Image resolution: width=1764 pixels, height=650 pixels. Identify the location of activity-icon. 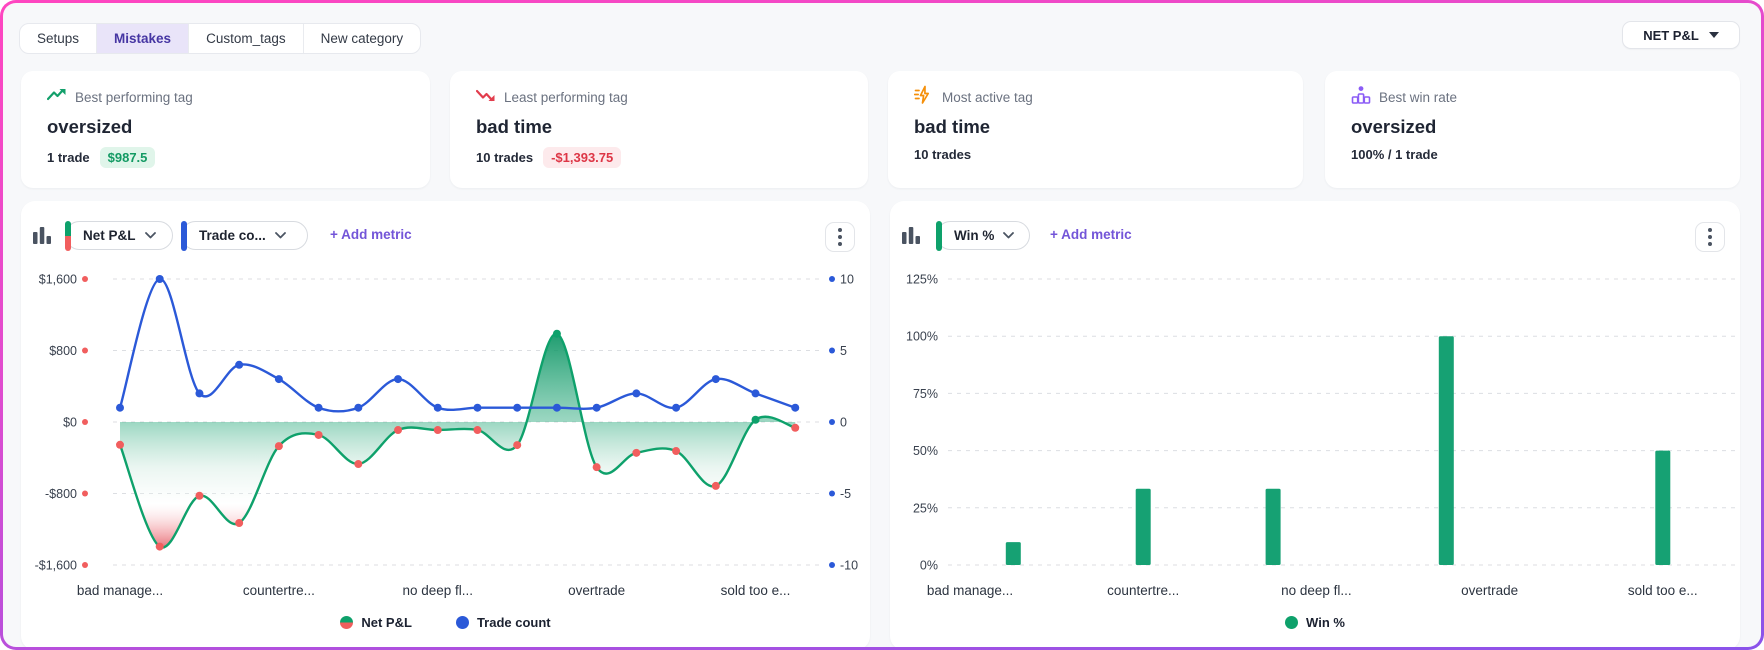
(923, 97).